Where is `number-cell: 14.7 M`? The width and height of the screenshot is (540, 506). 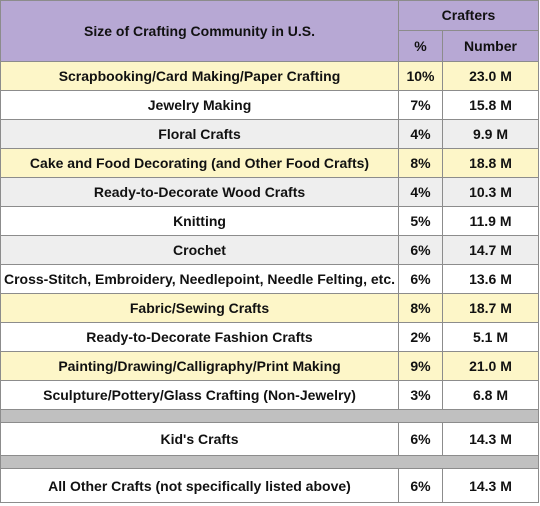
number-cell: 14.7 M is located at coordinates (490, 250).